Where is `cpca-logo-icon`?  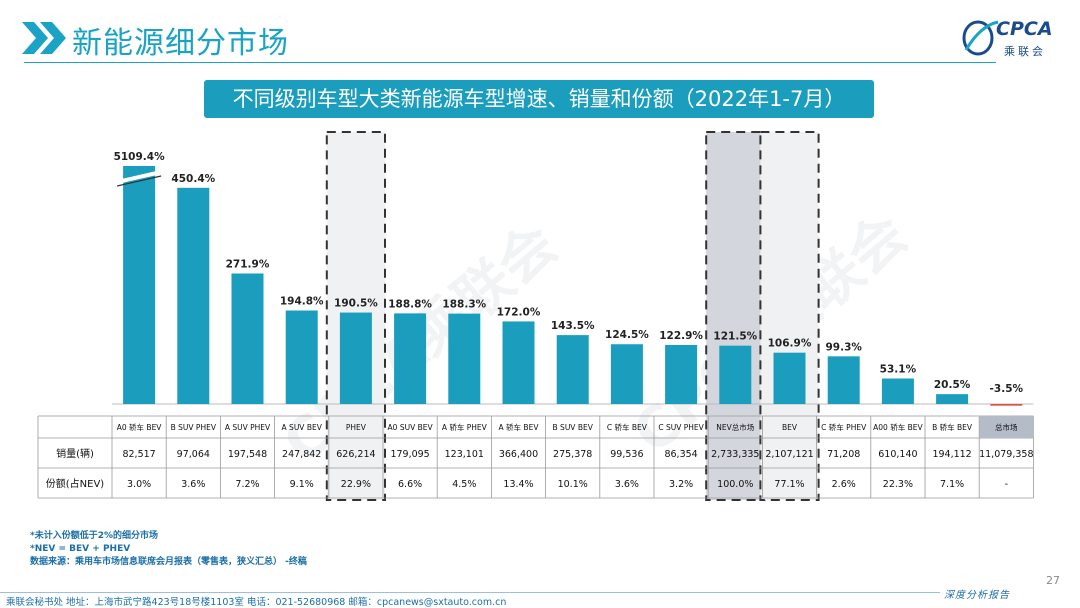 cpca-logo-icon is located at coordinates (980, 38).